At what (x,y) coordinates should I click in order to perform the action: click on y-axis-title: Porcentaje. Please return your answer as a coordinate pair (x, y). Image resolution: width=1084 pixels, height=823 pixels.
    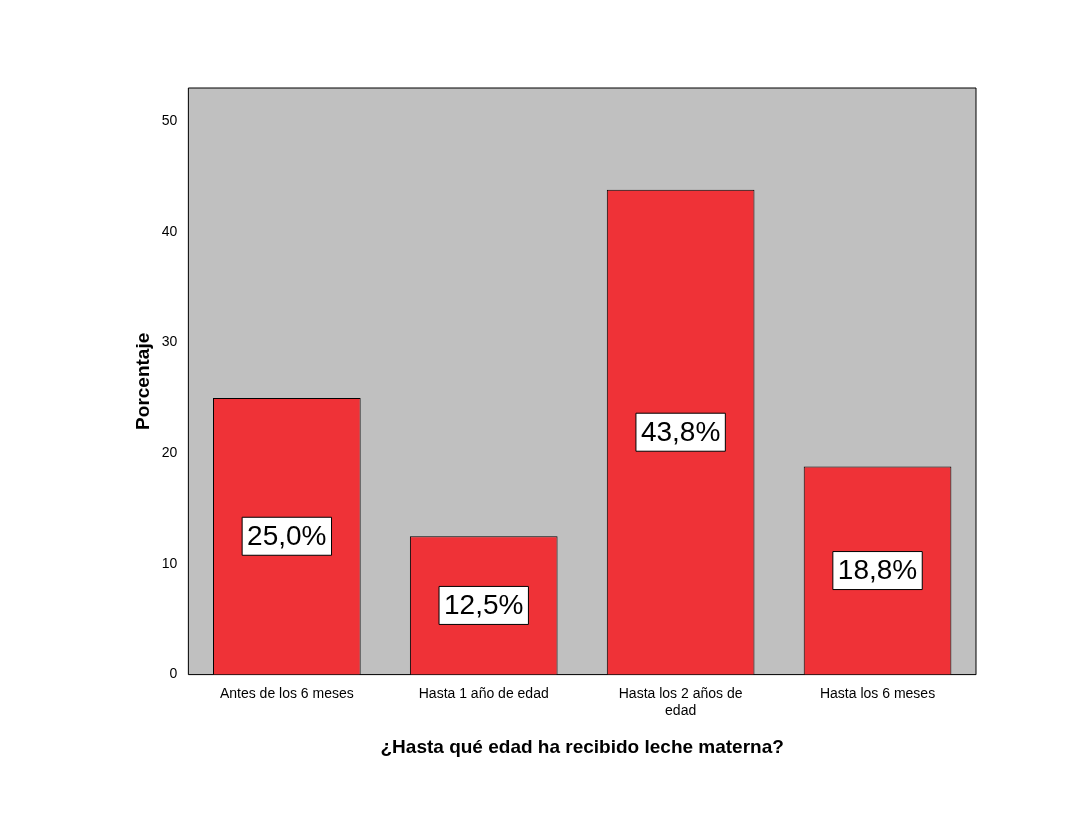
    Looking at the image, I should click on (142, 381).